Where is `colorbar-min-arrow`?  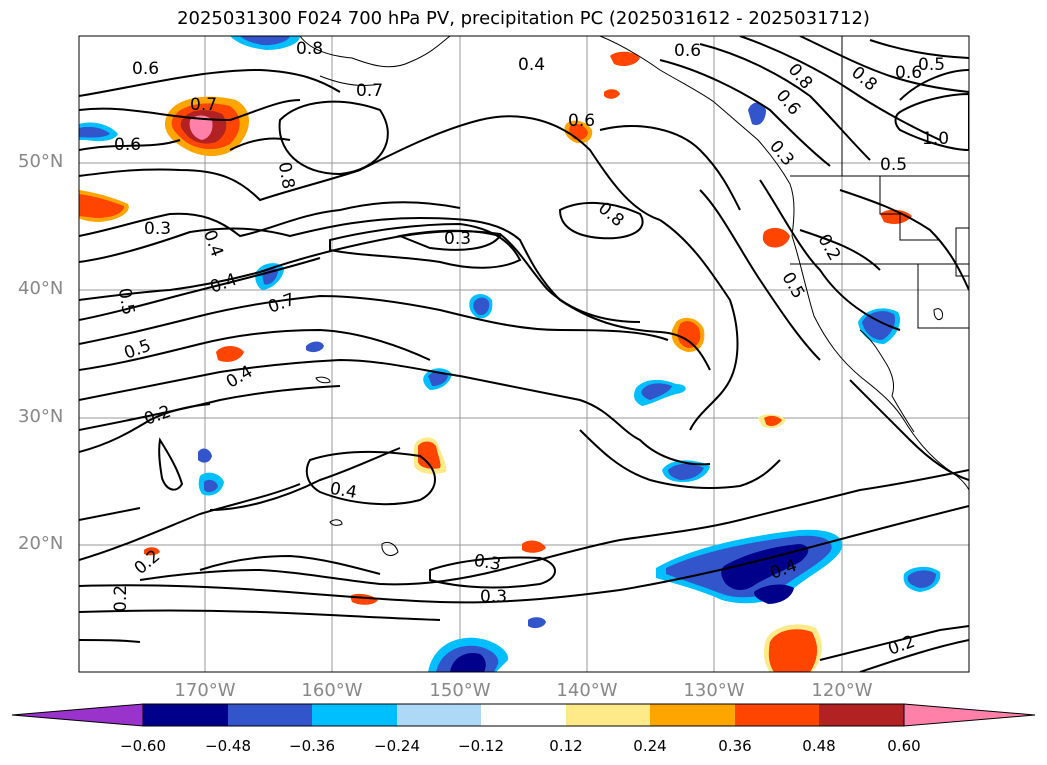
colorbar-min-arrow is located at coordinates (77, 715).